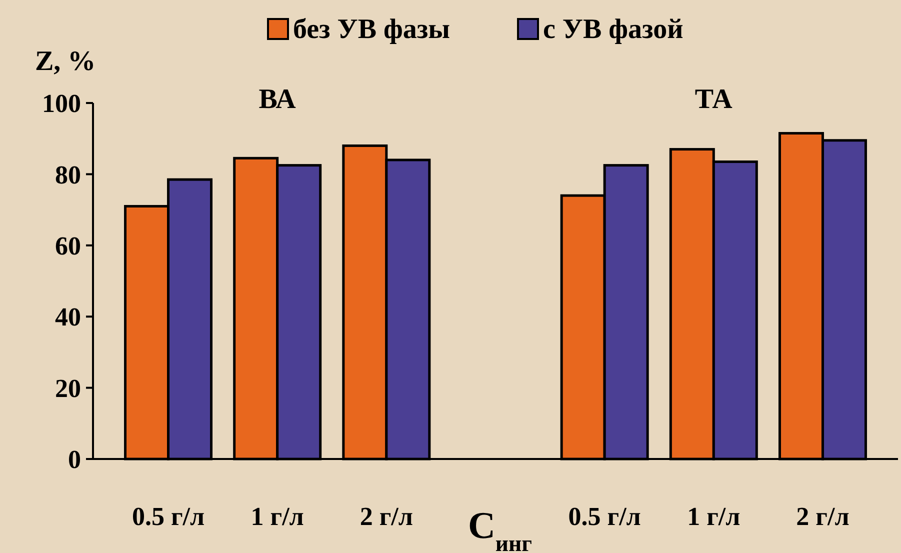 Image resolution: width=901 pixels, height=553 pixels. What do you see at coordinates (74, 459) in the screenshot?
I see `y-tick-label: 0` at bounding box center [74, 459].